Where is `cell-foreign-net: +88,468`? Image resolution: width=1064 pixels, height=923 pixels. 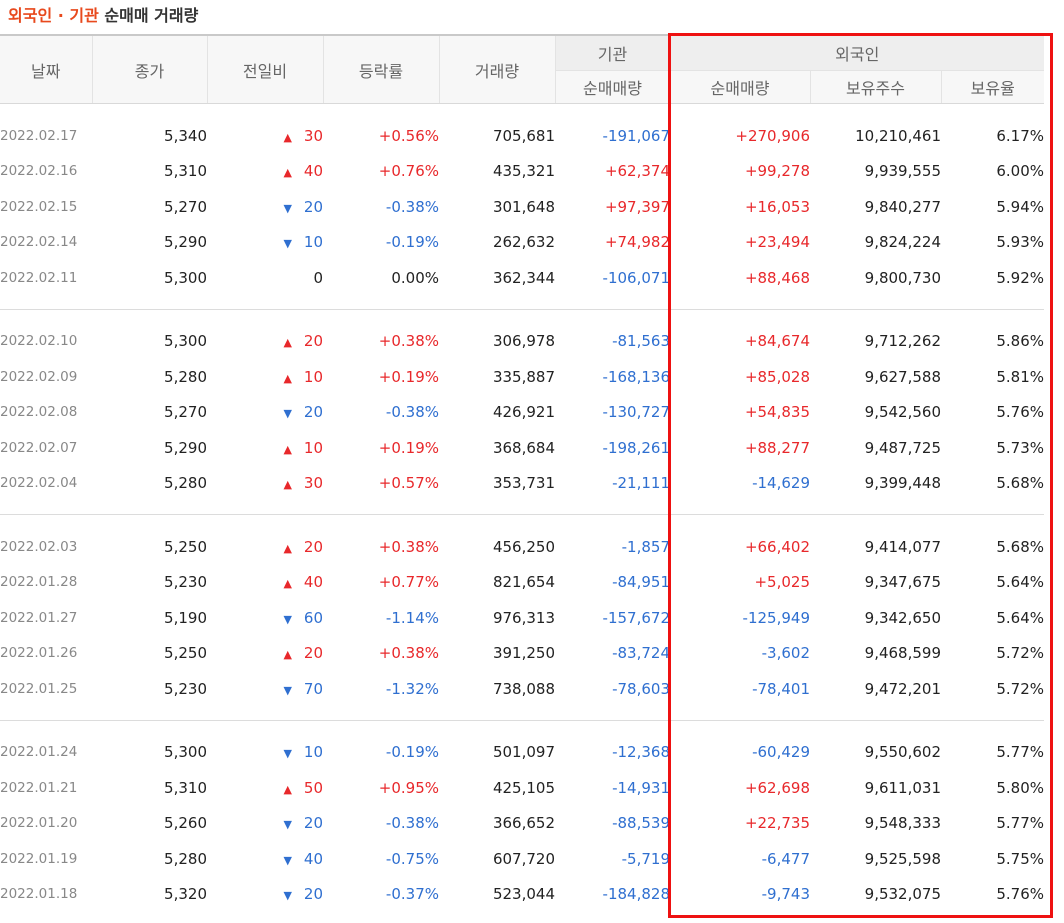 cell-foreign-net: +88,468 is located at coordinates (777, 277).